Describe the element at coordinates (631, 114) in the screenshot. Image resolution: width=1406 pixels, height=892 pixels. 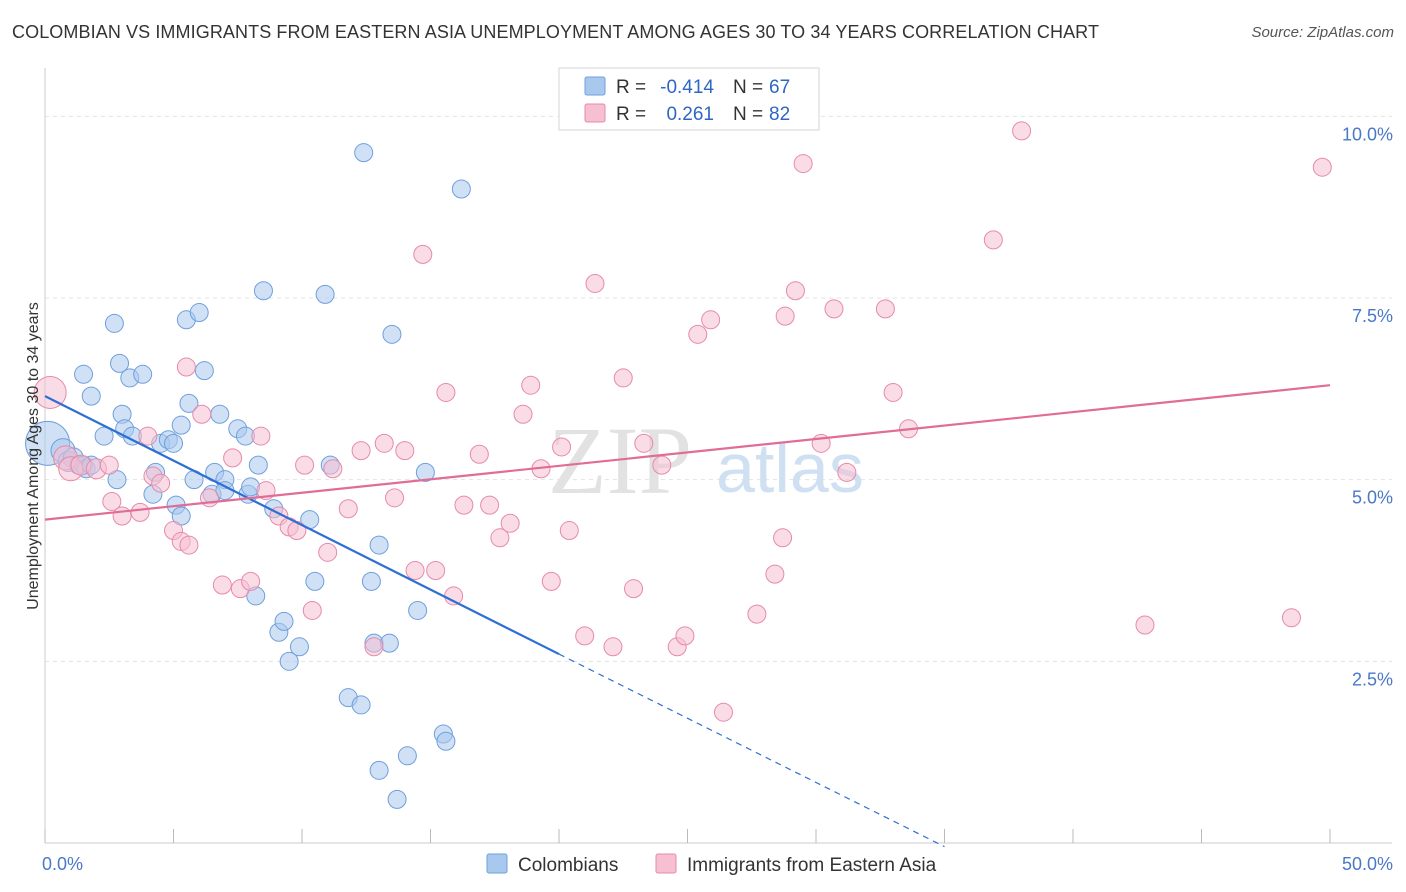
I see `legend-r-label: R =` at that location.